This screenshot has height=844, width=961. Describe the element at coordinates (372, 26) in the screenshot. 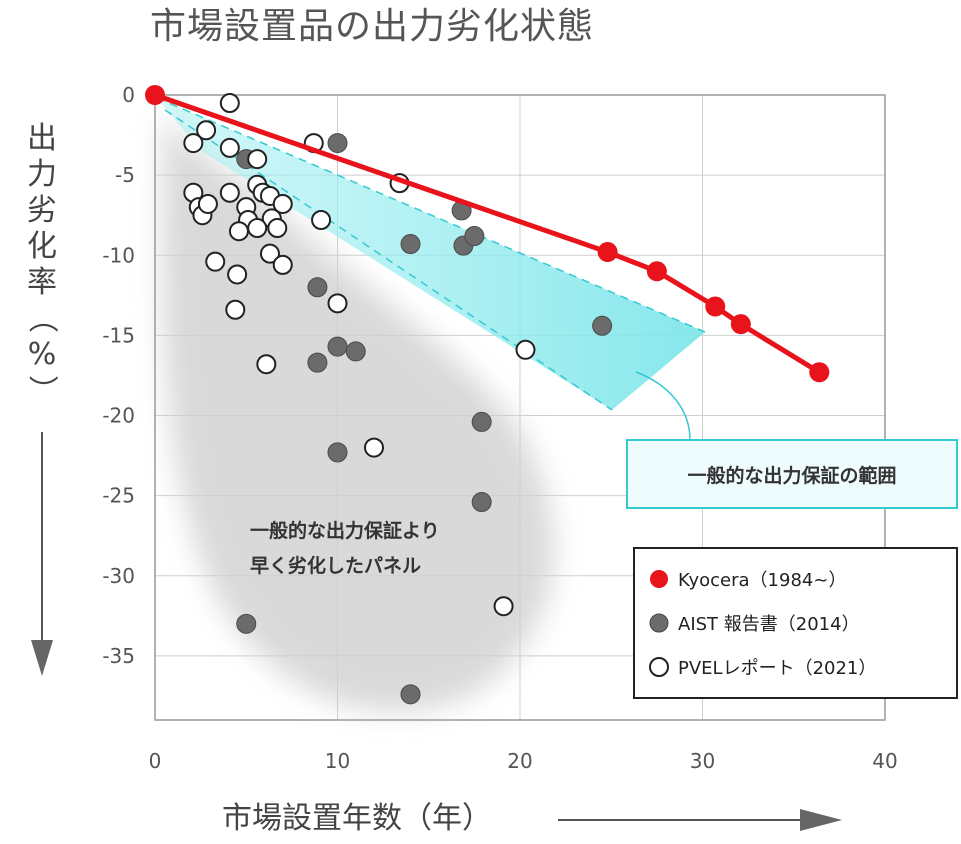

I see `chart-title: 市場設置品の出力劣化状態` at that location.